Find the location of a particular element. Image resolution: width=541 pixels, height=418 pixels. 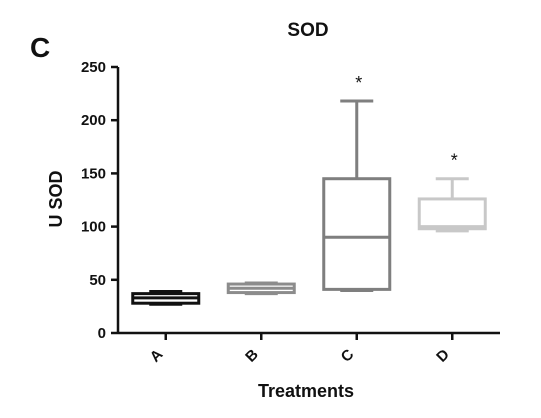

chart-title: SOD is located at coordinates (307, 30).